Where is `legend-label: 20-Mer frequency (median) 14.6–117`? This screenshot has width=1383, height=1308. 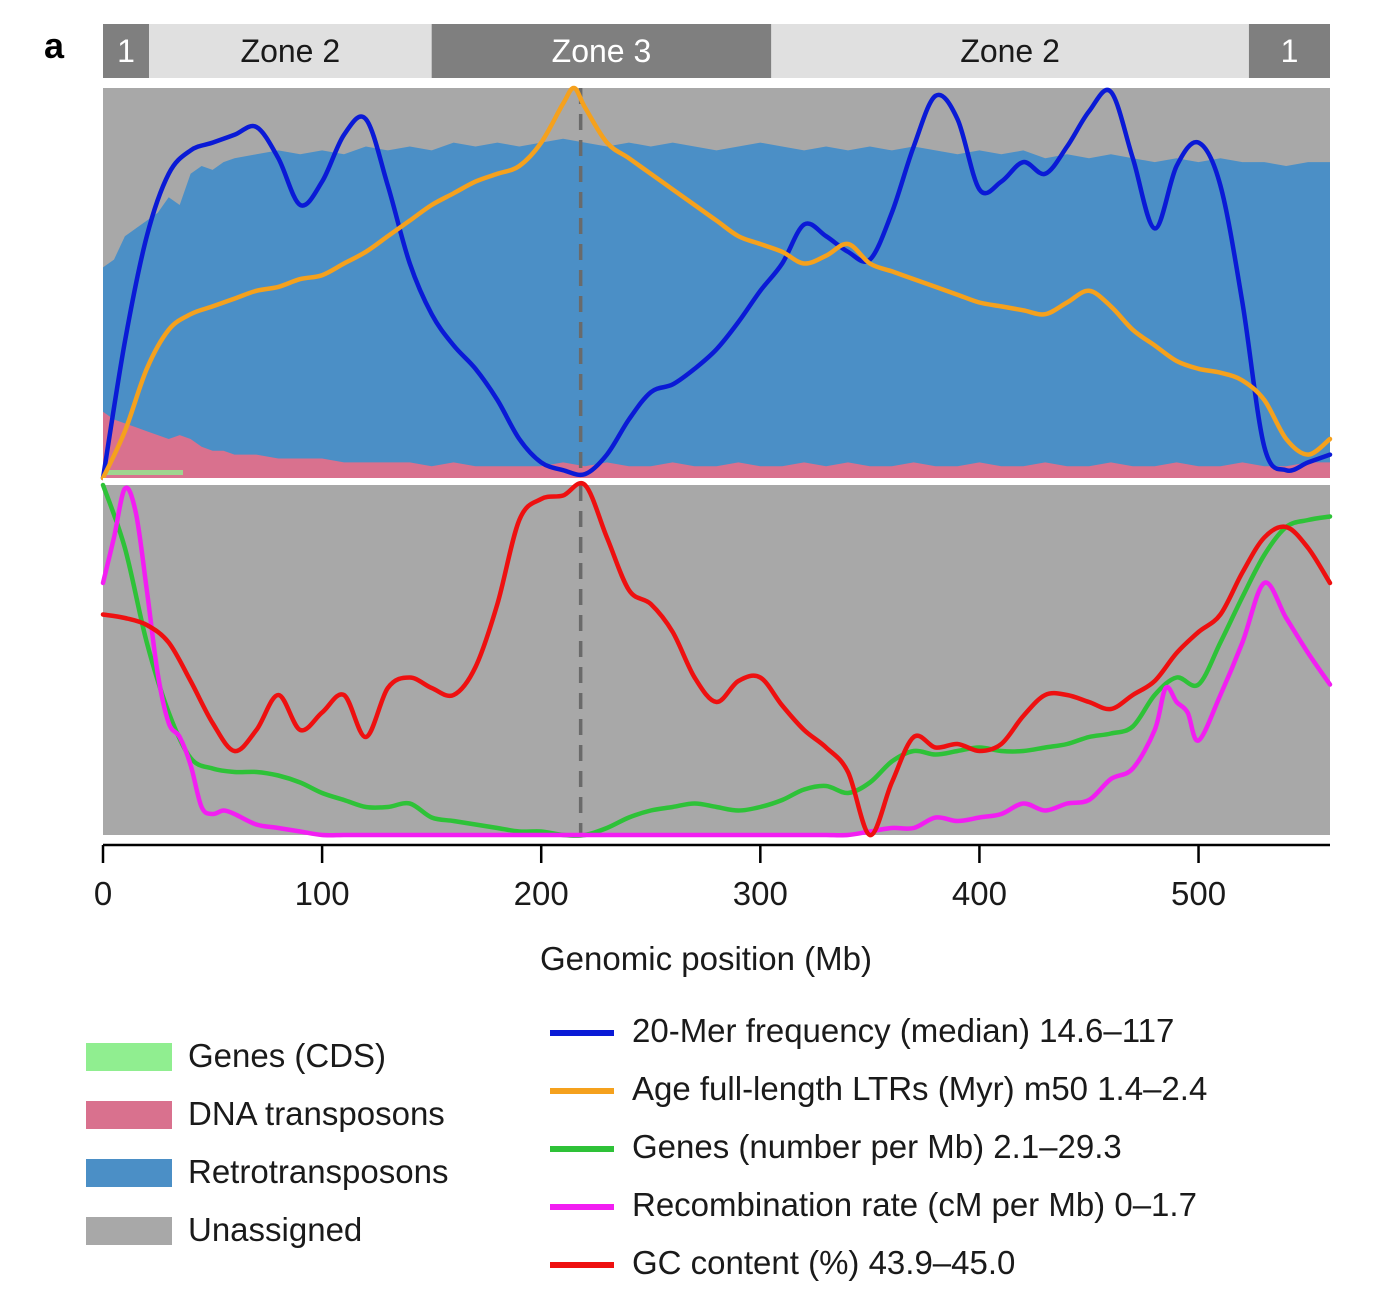
legend-label: 20-Mer frequency (median) 14.6–117 is located at coordinates (903, 1030).